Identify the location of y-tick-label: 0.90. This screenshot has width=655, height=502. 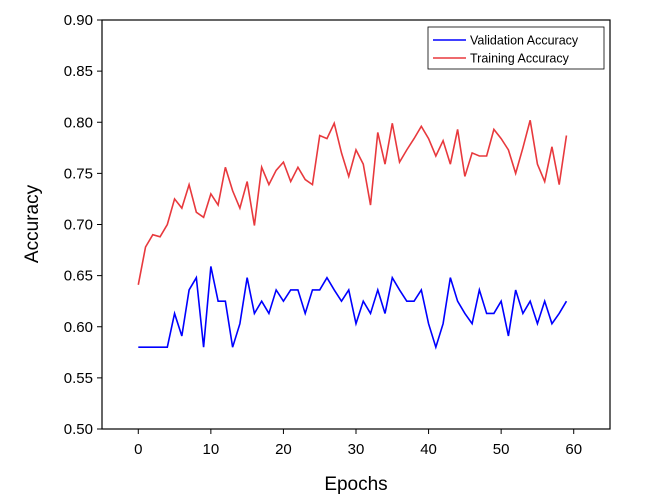
(78, 20).